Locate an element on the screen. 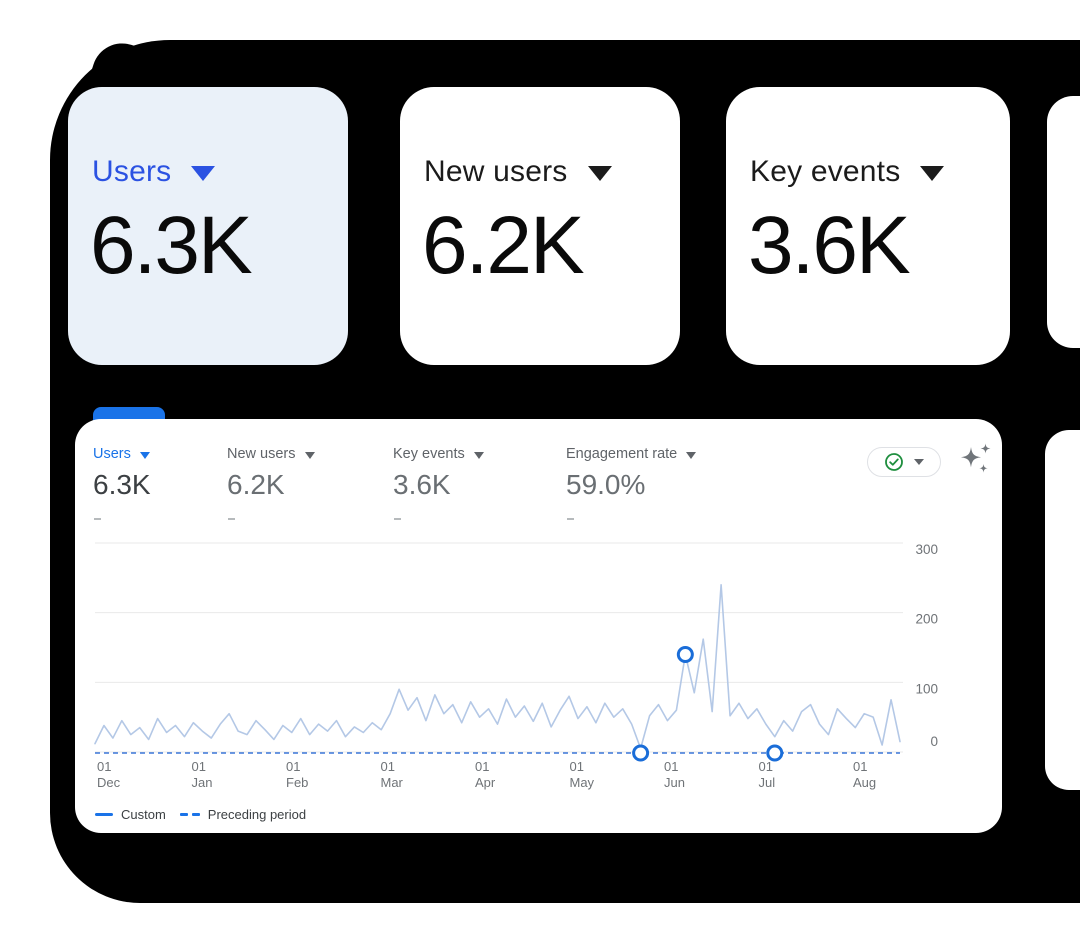 The image size is (1080, 927). metric-engagement-rate-delta-dash is located at coordinates (570, 519).